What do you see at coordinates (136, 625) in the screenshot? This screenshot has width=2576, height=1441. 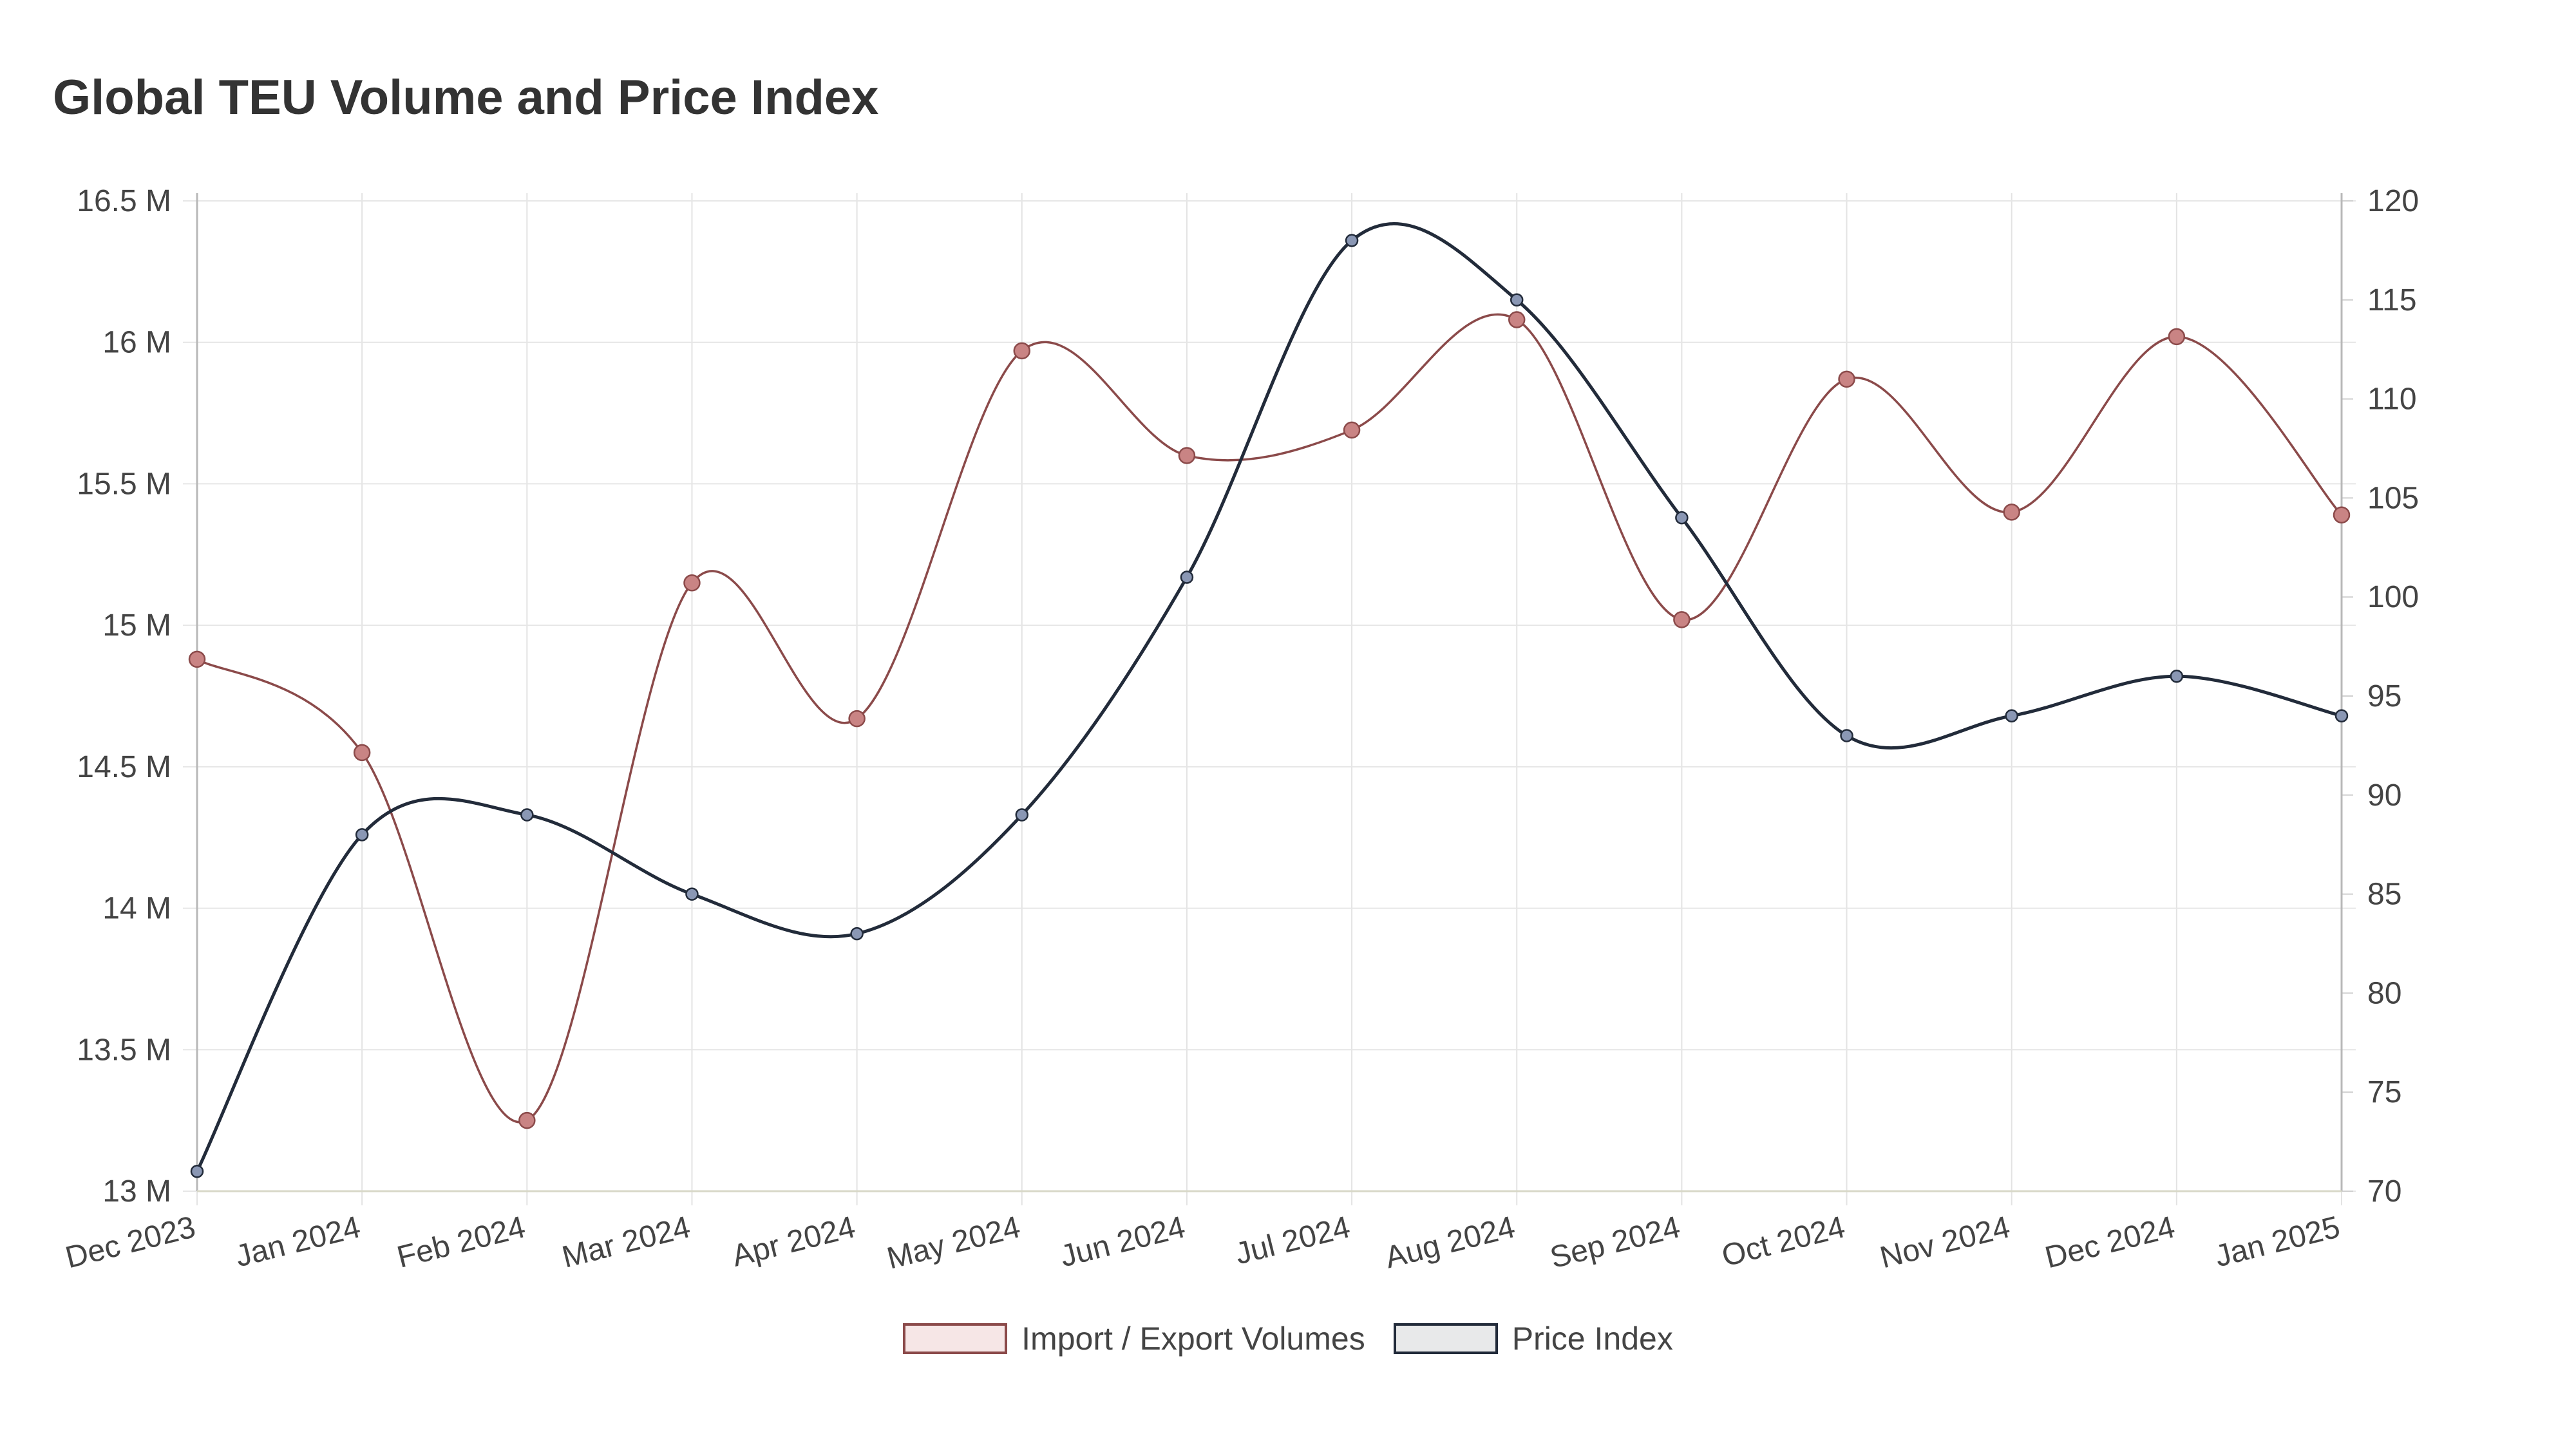 I see `y-left-tick-label: 15 M` at bounding box center [136, 625].